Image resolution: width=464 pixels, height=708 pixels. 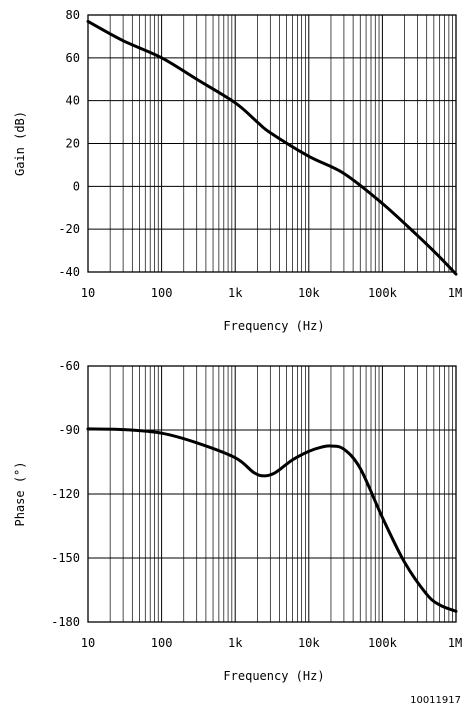 I want to click on phase-x-axis-label: Frequency (Hz), so click(x=273, y=676).